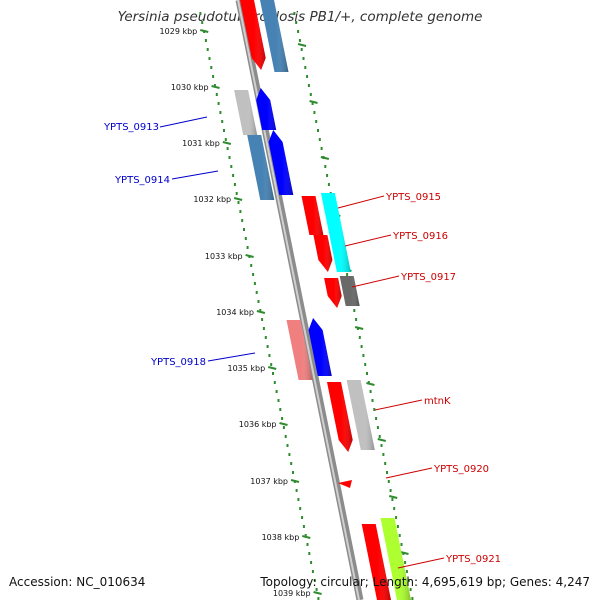 This screenshot has width=600, height=600. Describe the element at coordinates (413, 197) in the screenshot. I see `gene-label: YPTS_0915` at that location.